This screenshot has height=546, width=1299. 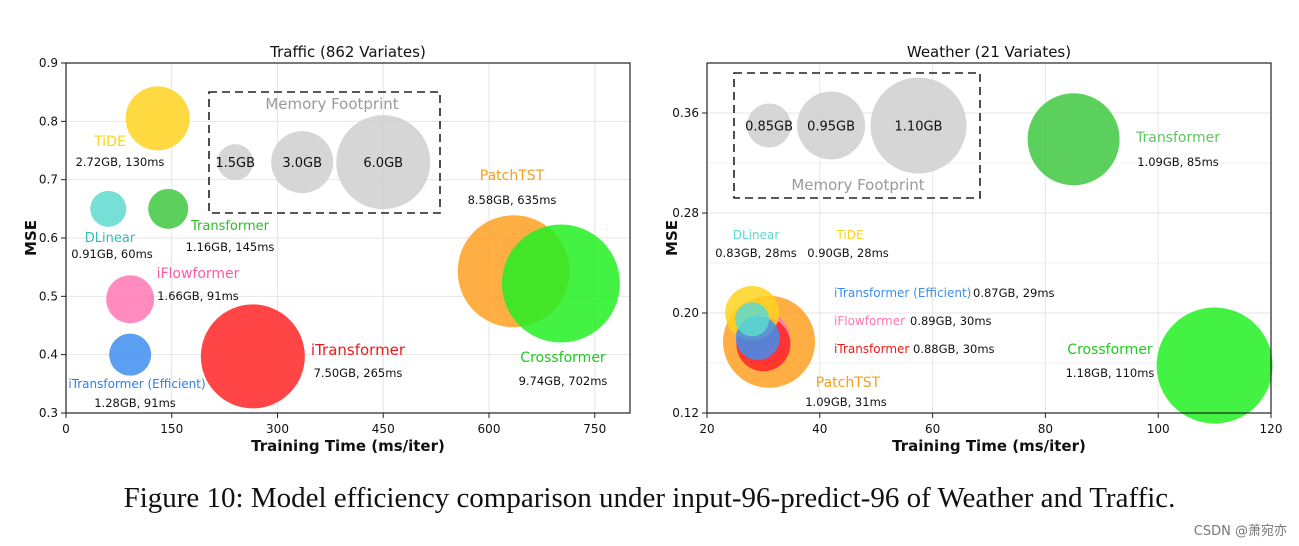 What do you see at coordinates (252, 356) in the screenshot?
I see `bubble-itransformer` at bounding box center [252, 356].